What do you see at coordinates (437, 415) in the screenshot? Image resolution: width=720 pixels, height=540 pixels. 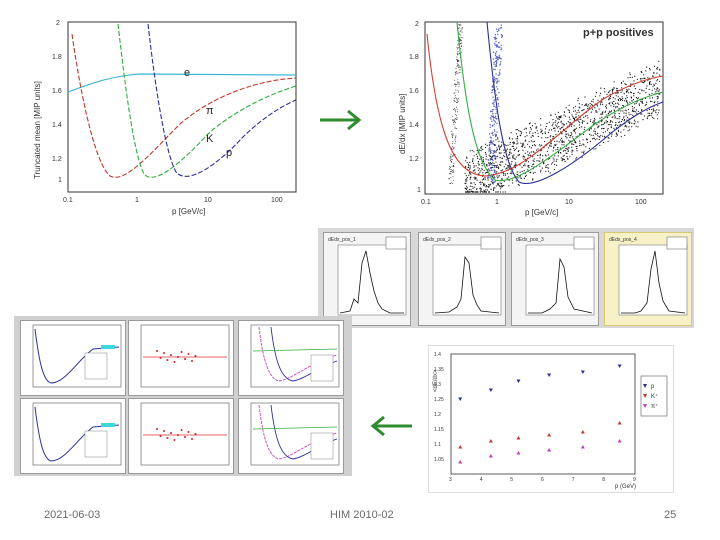 I see `plot3-ytick: 1.2` at bounding box center [437, 415].